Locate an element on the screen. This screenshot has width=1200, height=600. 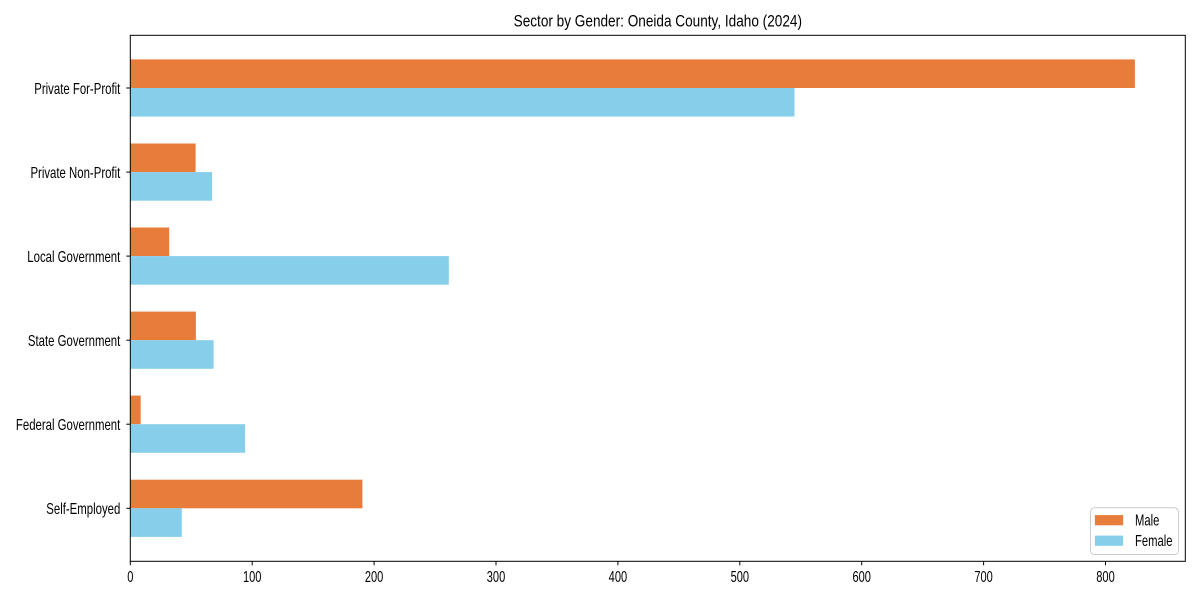
svg-text: 500 is located at coordinates (740, 576).